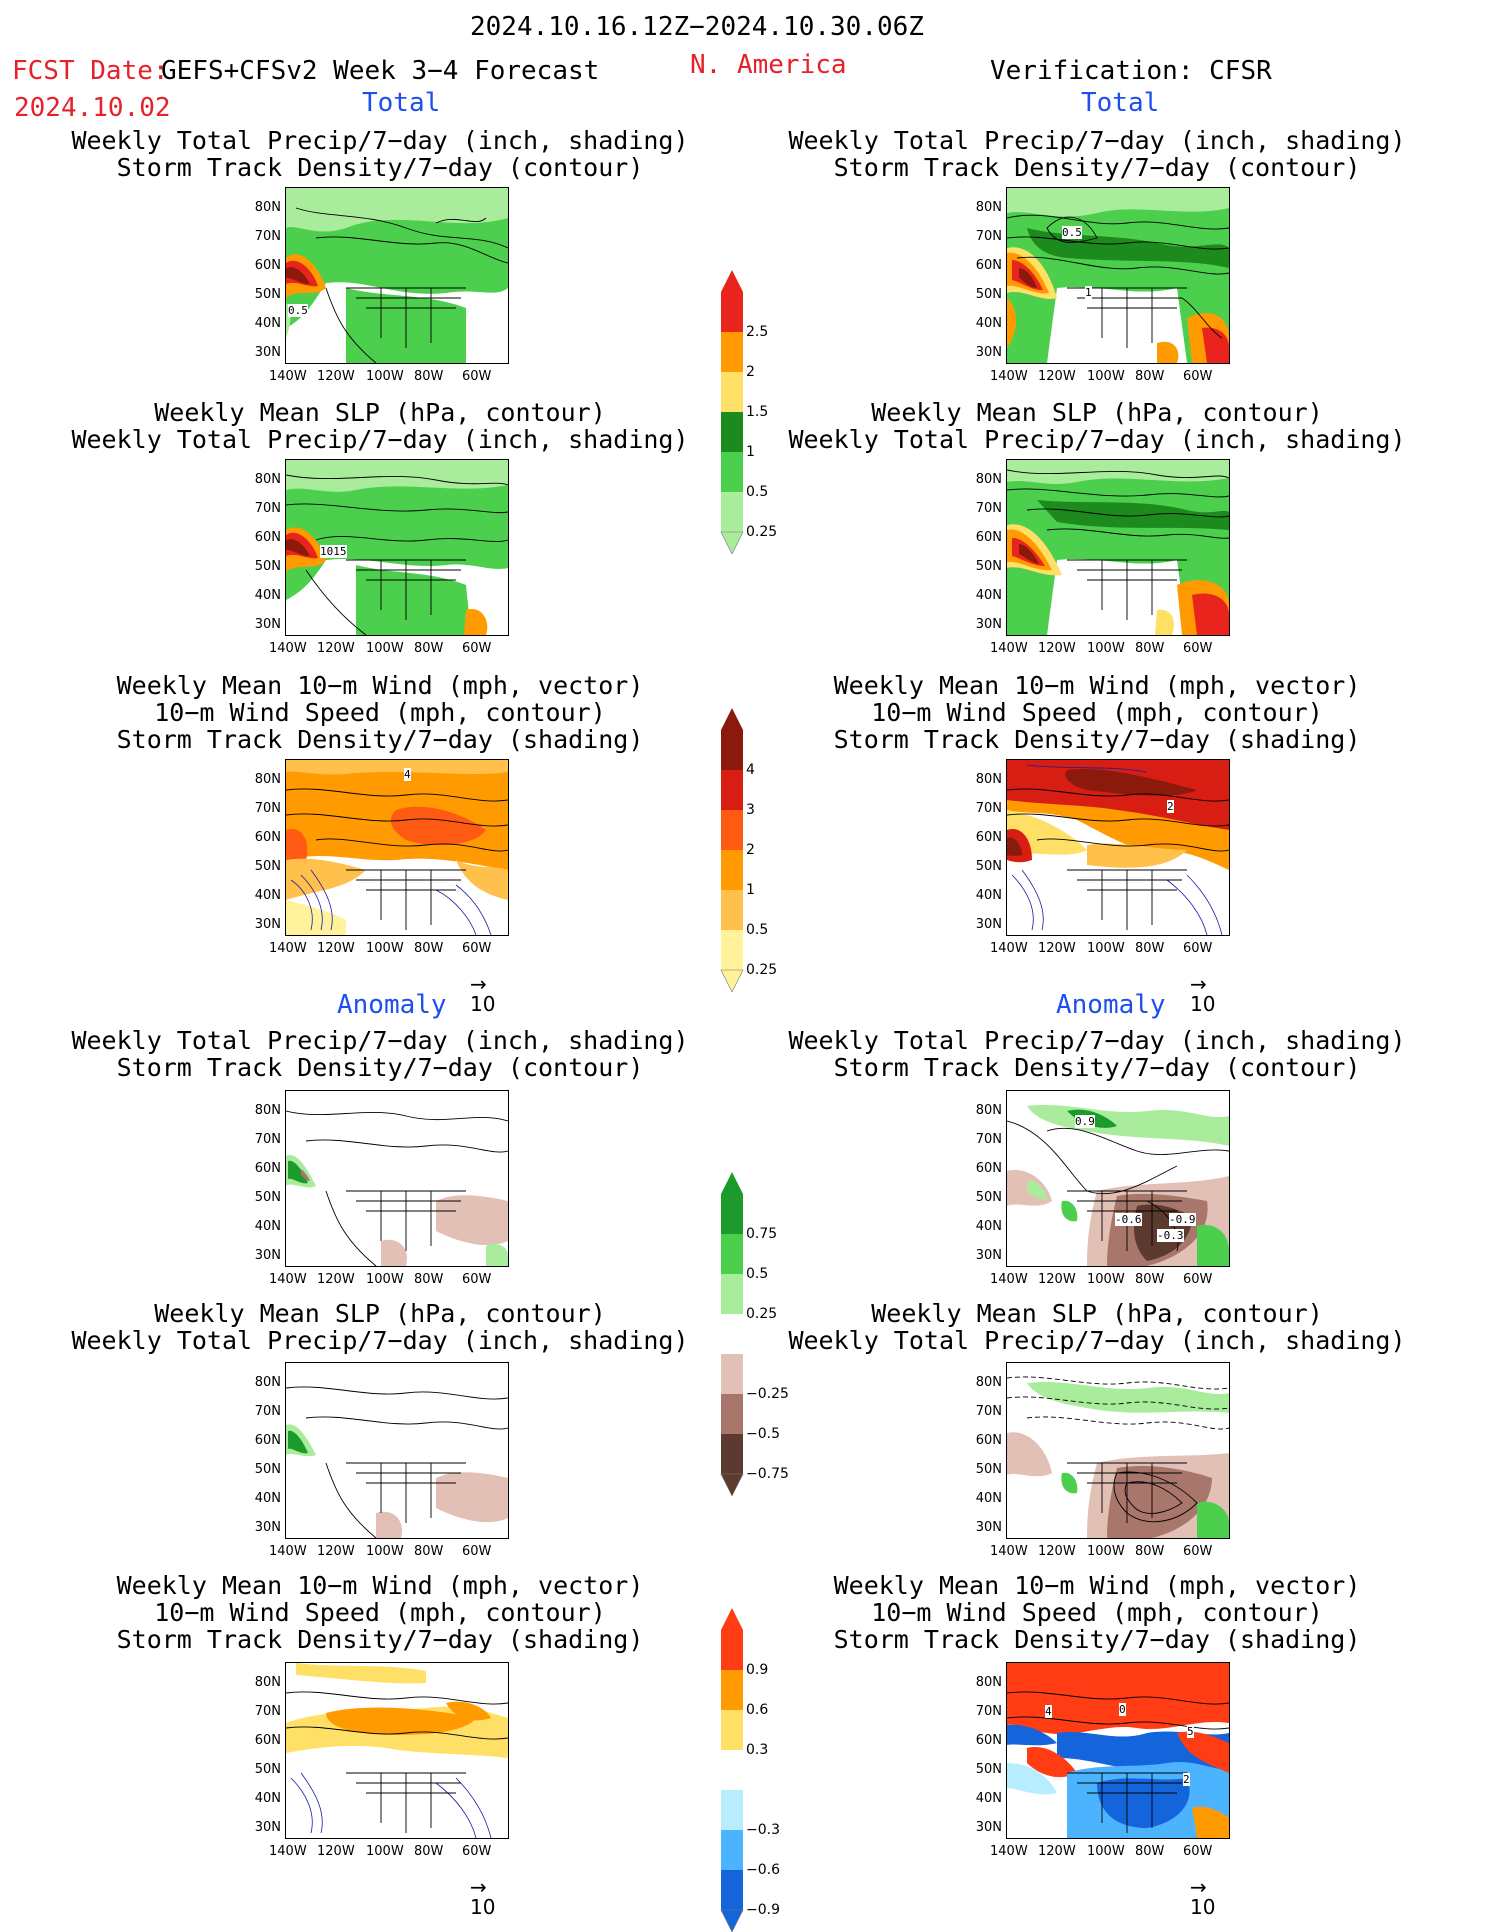  Describe the element at coordinates (1118, 1450) in the screenshot. I see `map-anom-slp-precip-verif` at that location.